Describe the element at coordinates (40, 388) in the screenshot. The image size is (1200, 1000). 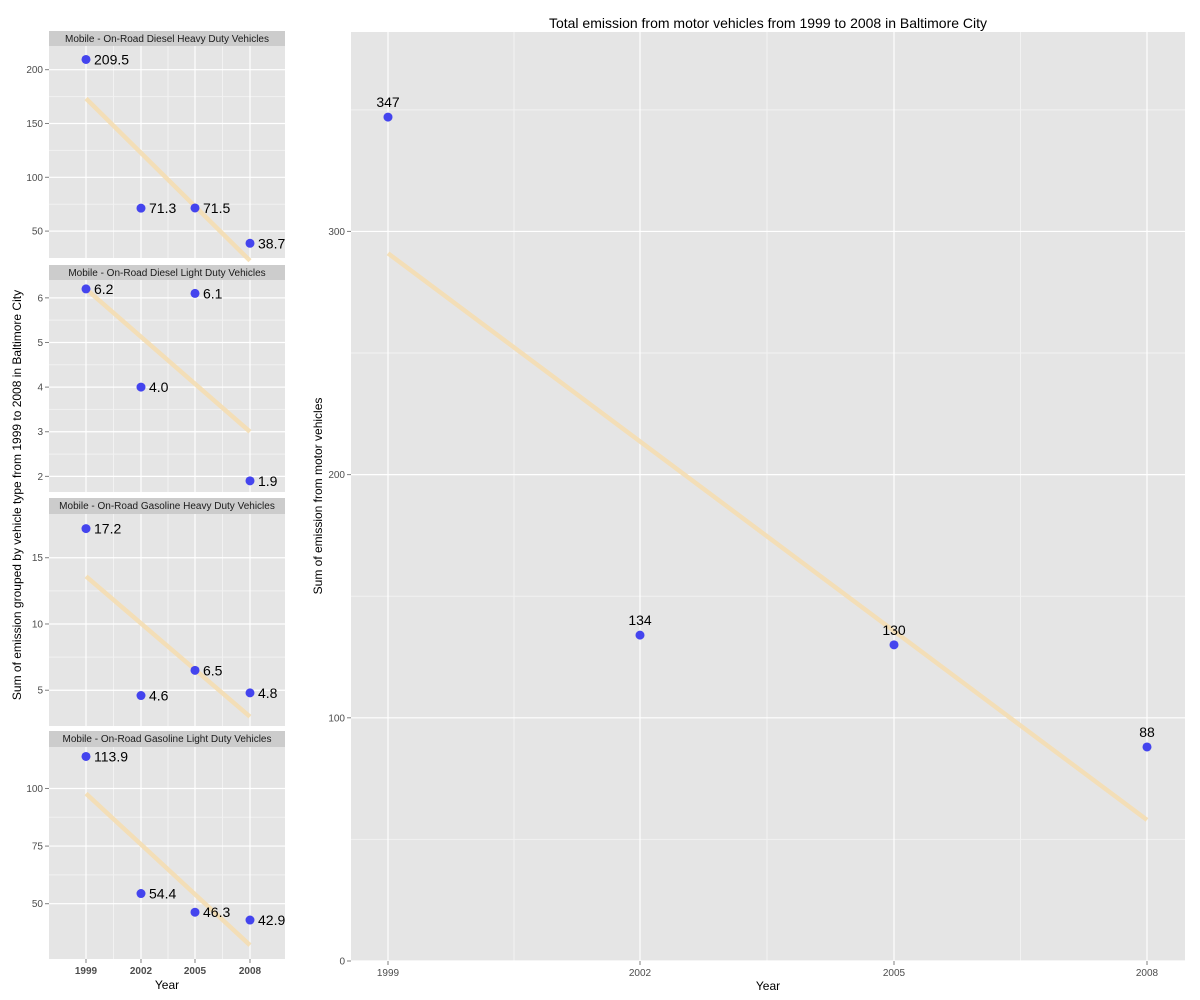
I see `y-tick-label: 4` at that location.